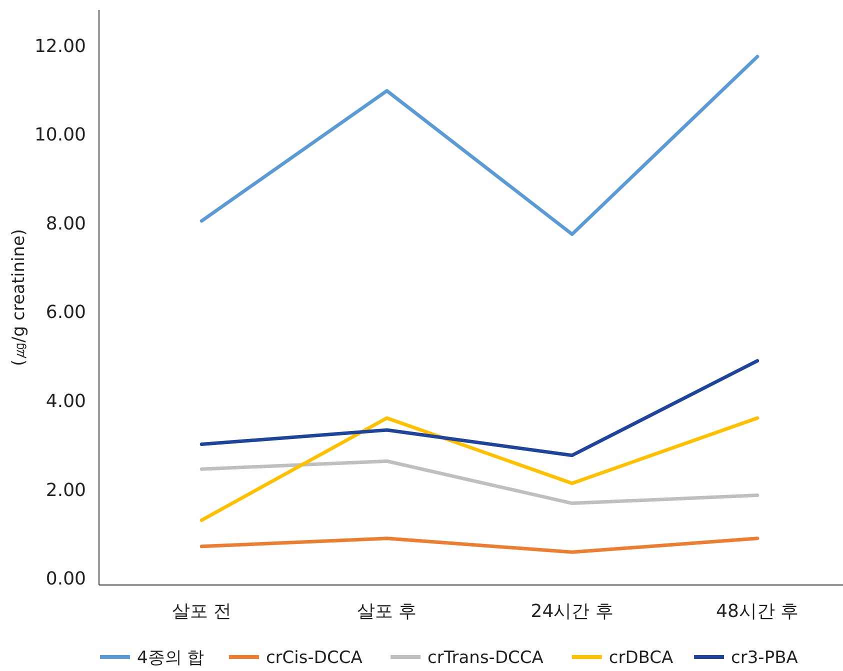  Describe the element at coordinates (66, 223) in the screenshot. I see `y-tick-label: 8.00` at that location.